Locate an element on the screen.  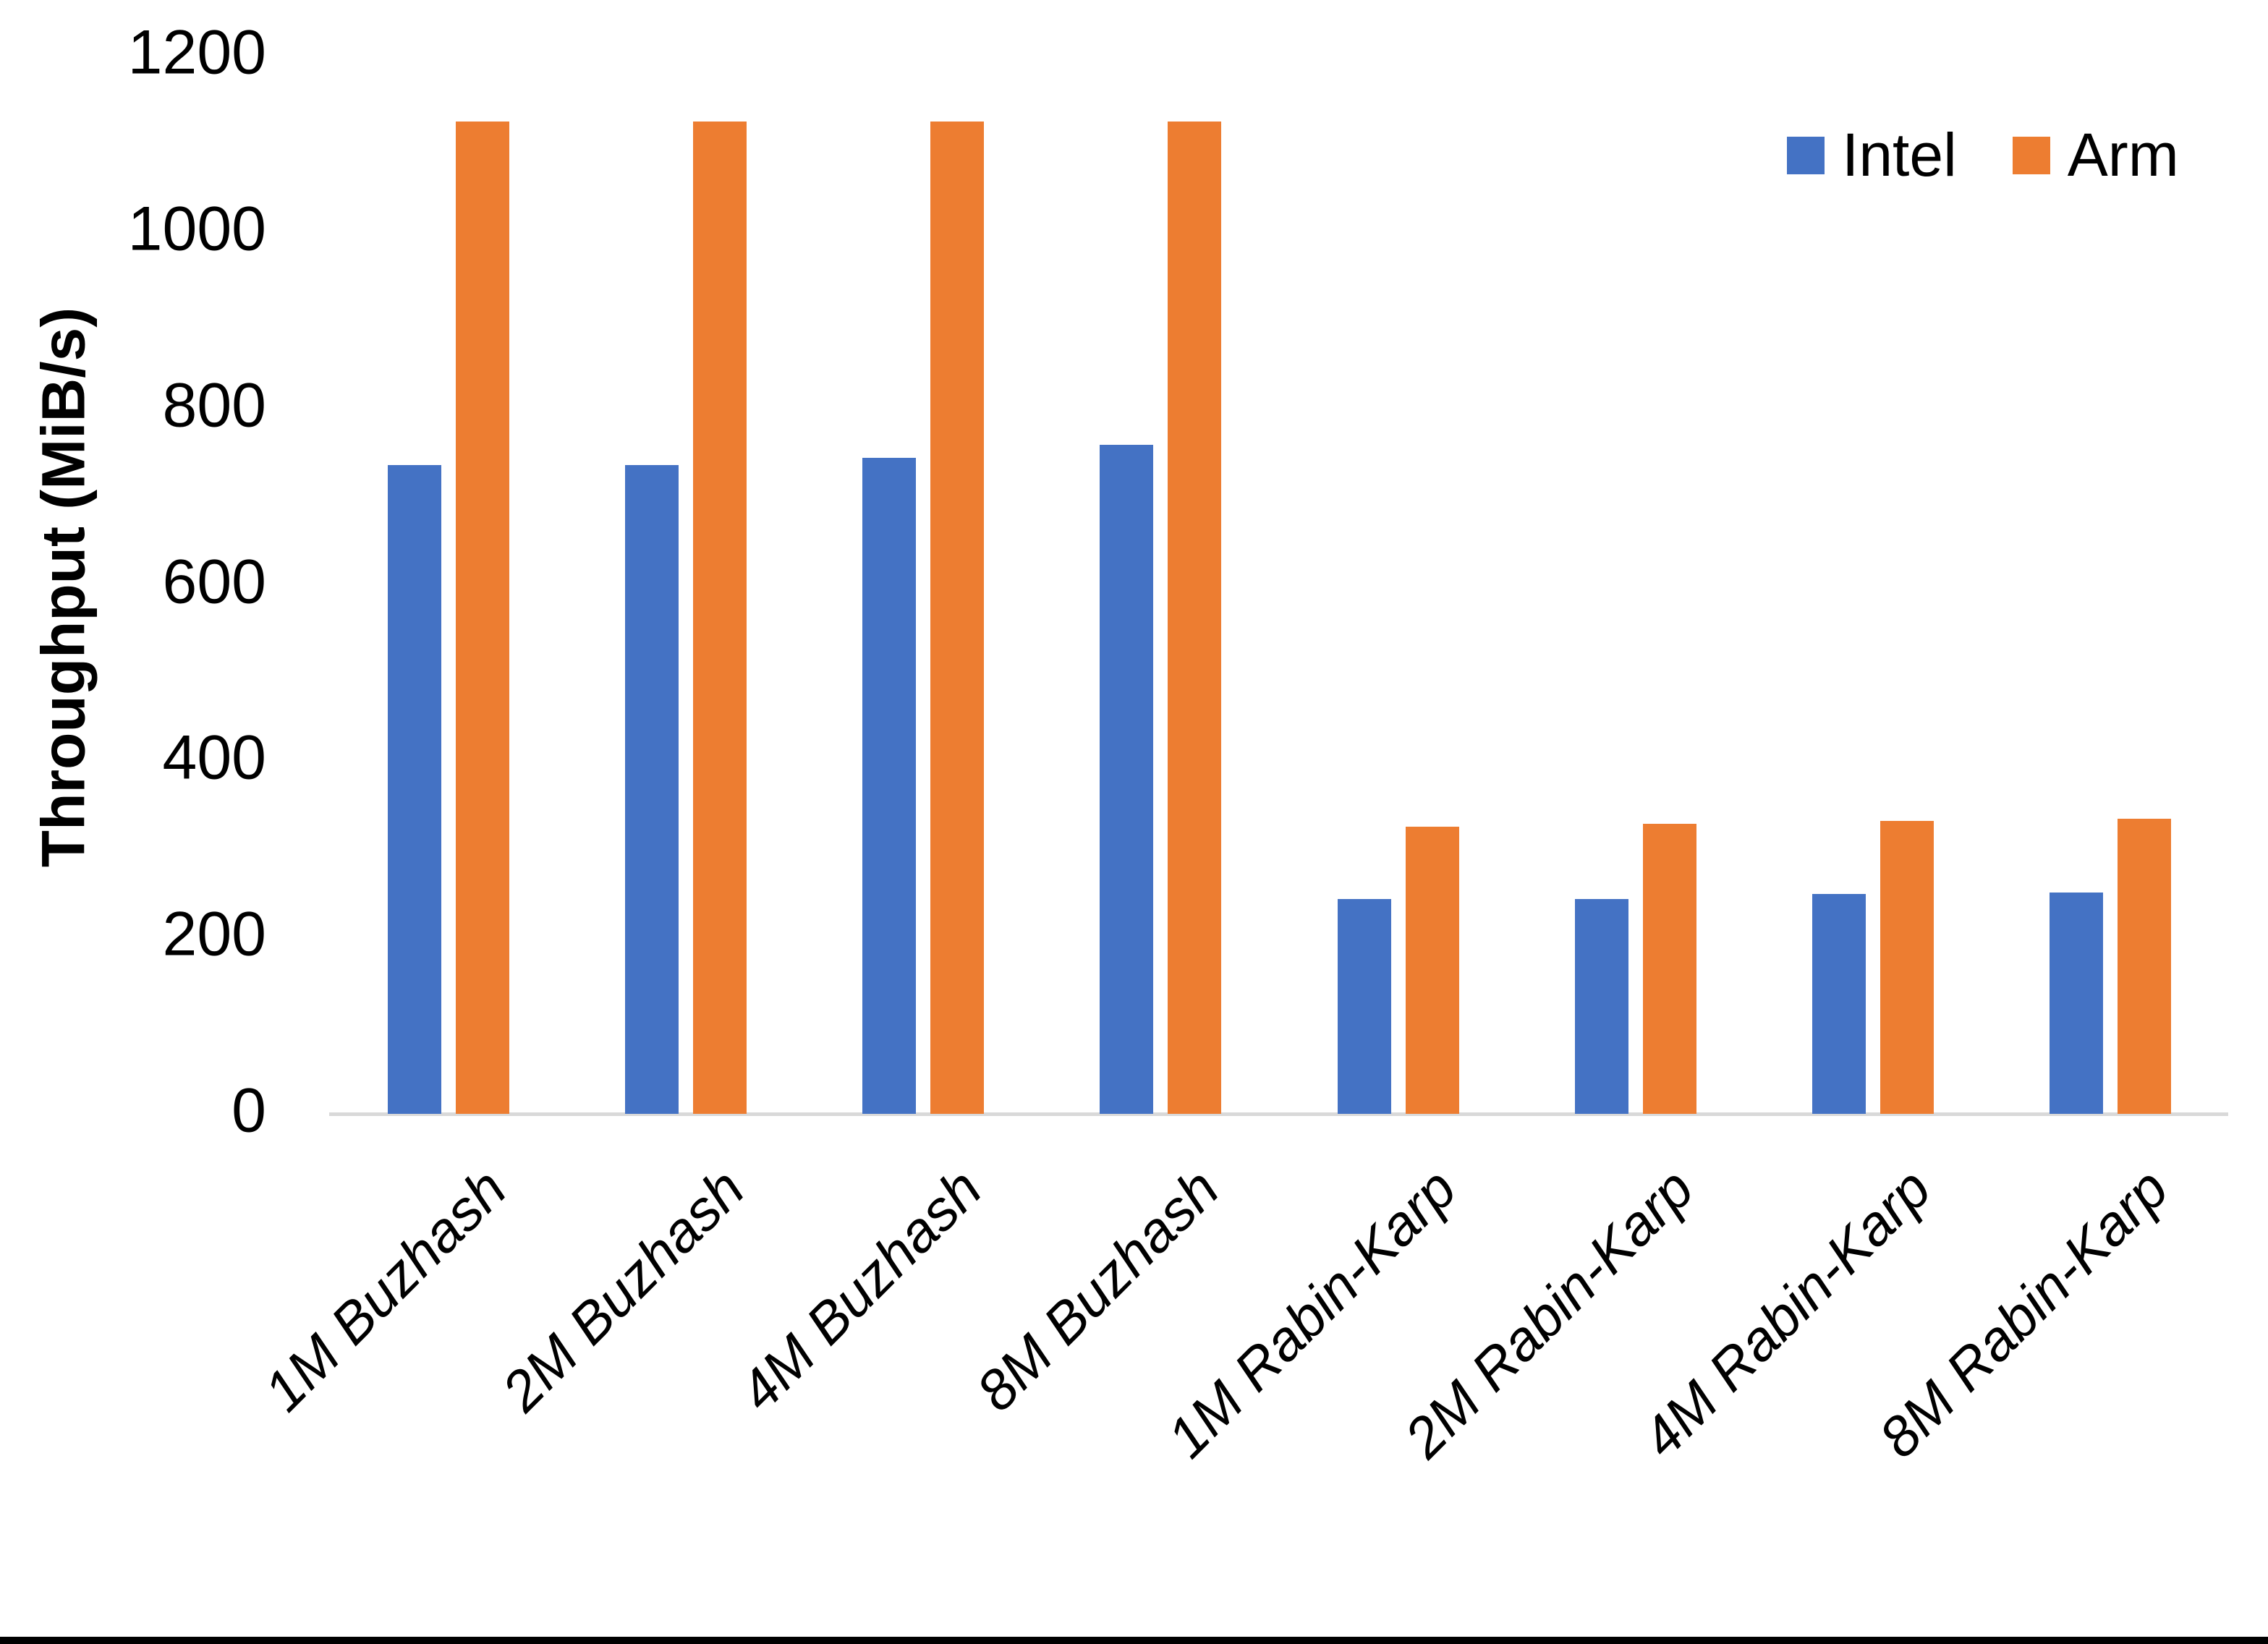
y-tick-label: 600 is located at coordinates (215, 582).